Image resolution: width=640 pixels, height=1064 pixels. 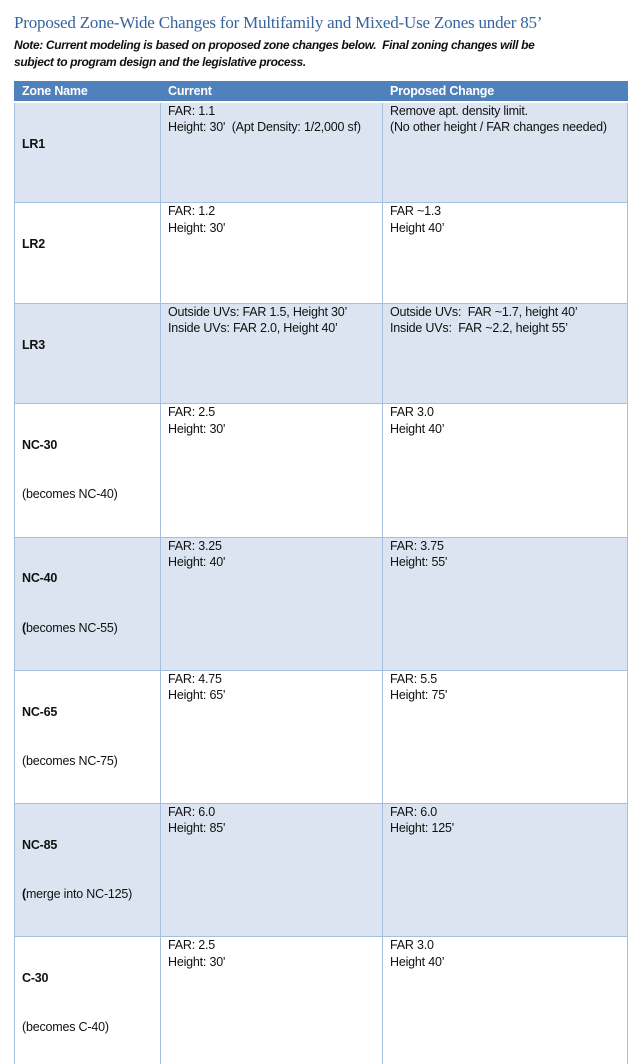 What do you see at coordinates (87, 253) in the screenshot?
I see `zone-cell: LR2` at bounding box center [87, 253].